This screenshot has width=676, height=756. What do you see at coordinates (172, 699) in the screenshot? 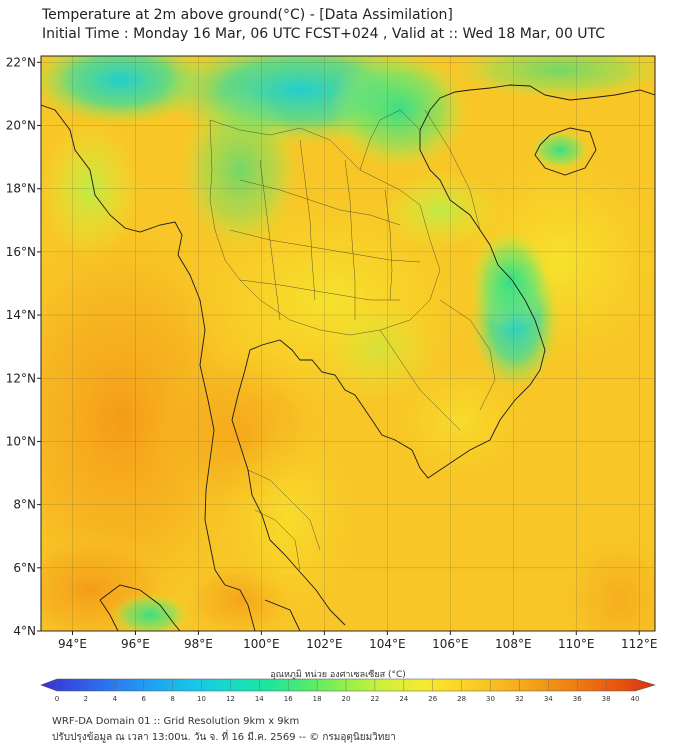
I see `colorbar-tick-label: 8` at bounding box center [172, 699].